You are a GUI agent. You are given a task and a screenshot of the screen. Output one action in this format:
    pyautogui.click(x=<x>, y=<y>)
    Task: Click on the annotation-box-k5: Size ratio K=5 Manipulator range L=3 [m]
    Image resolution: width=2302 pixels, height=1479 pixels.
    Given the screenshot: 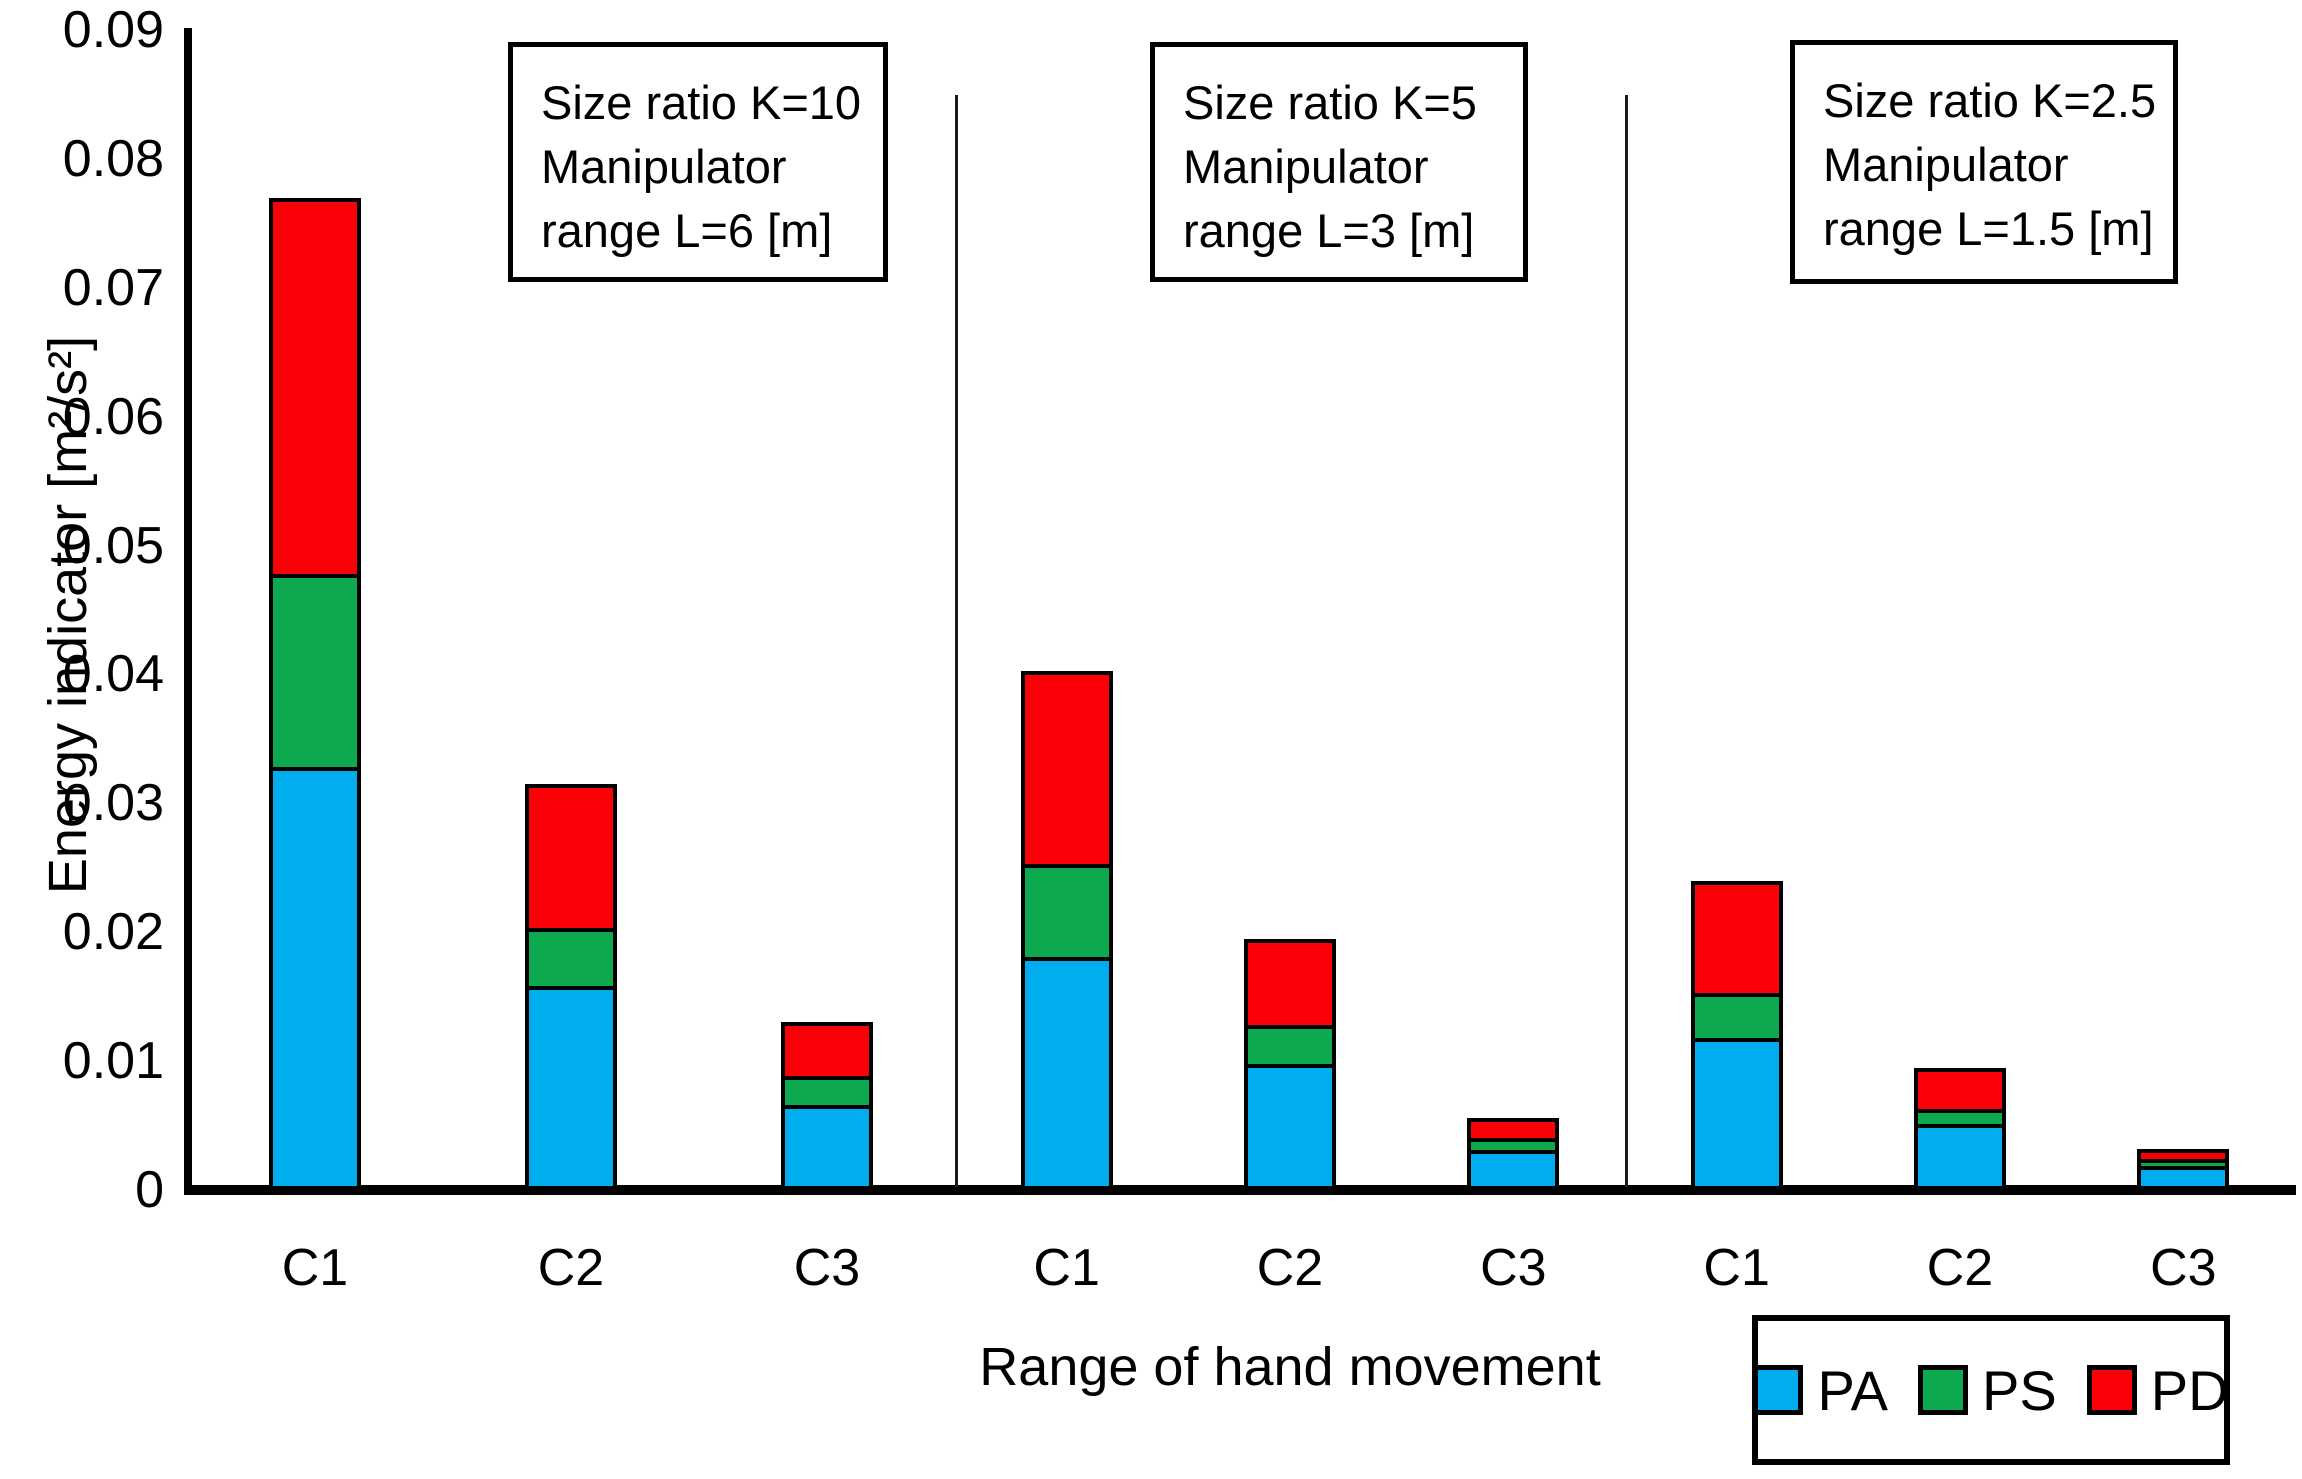 What is the action you would take?
    pyautogui.click(x=1339, y=162)
    